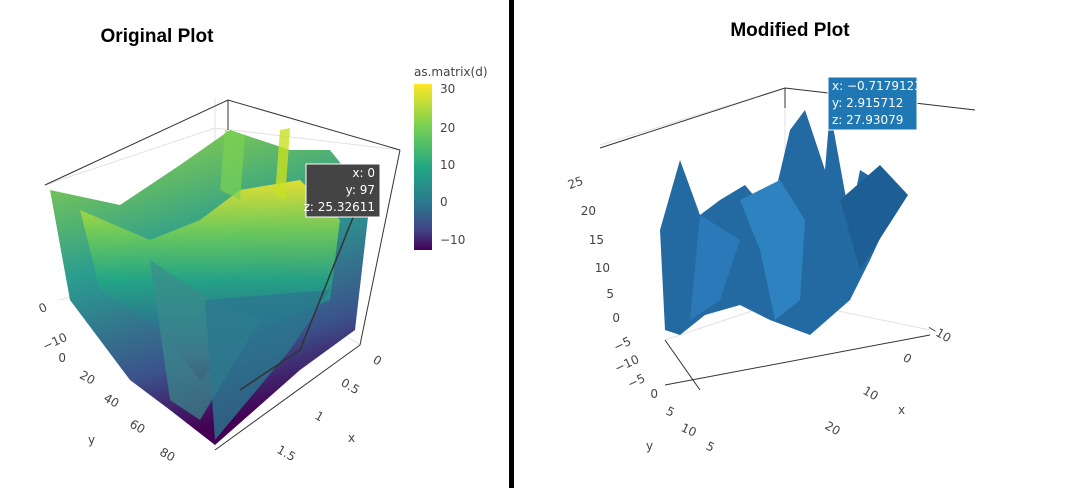  I want to click on colorbar-tick: 20, so click(447, 128).